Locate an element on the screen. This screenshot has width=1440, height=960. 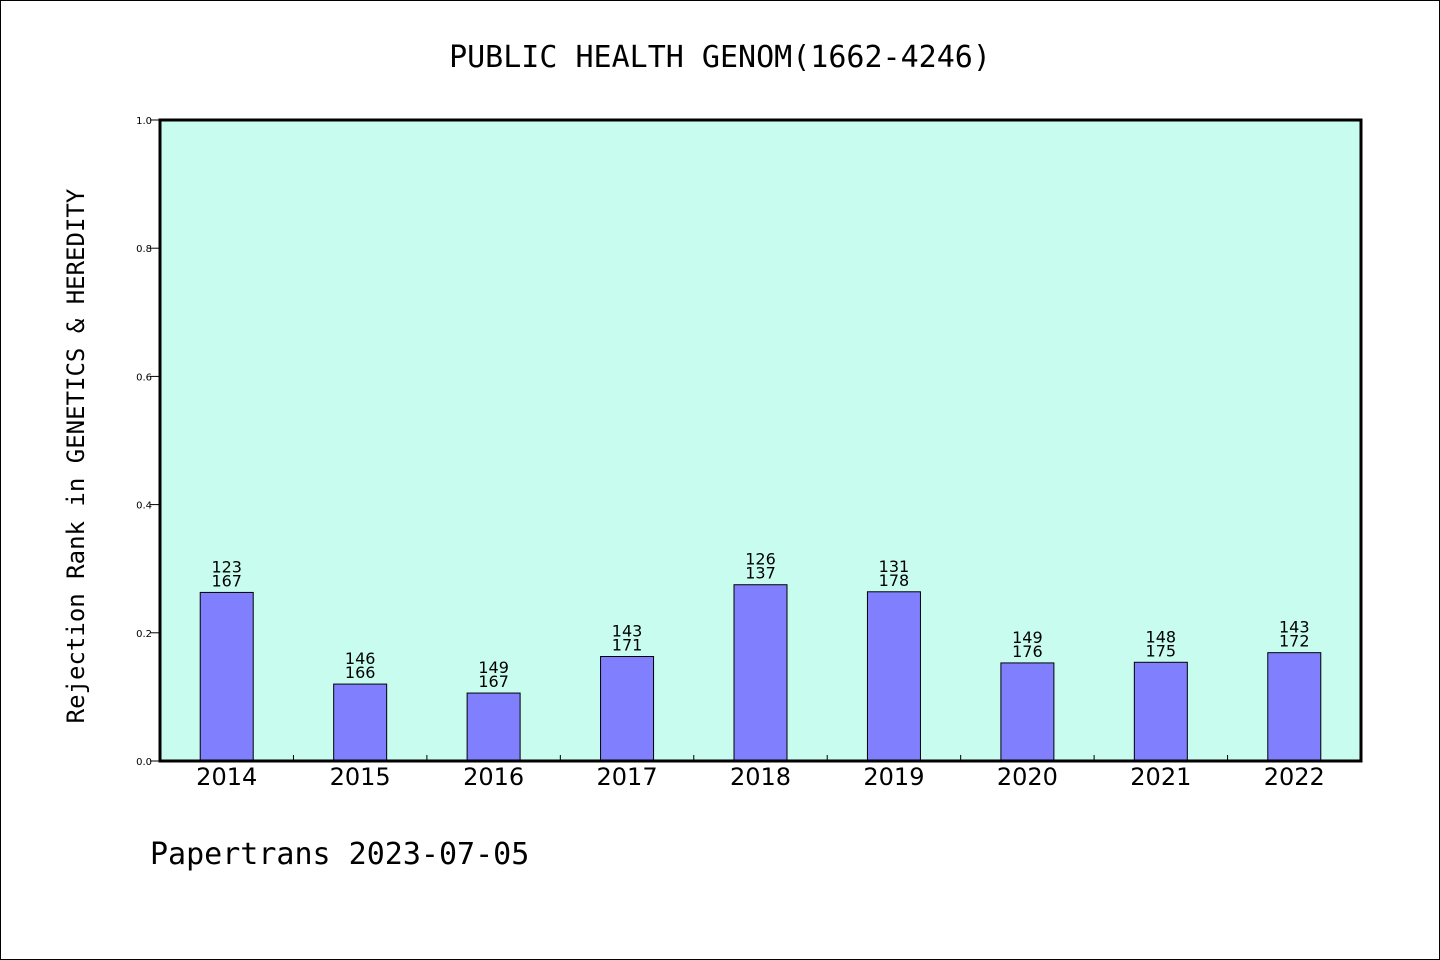
bar-label-bottom: 166 is located at coordinates (360, 672).